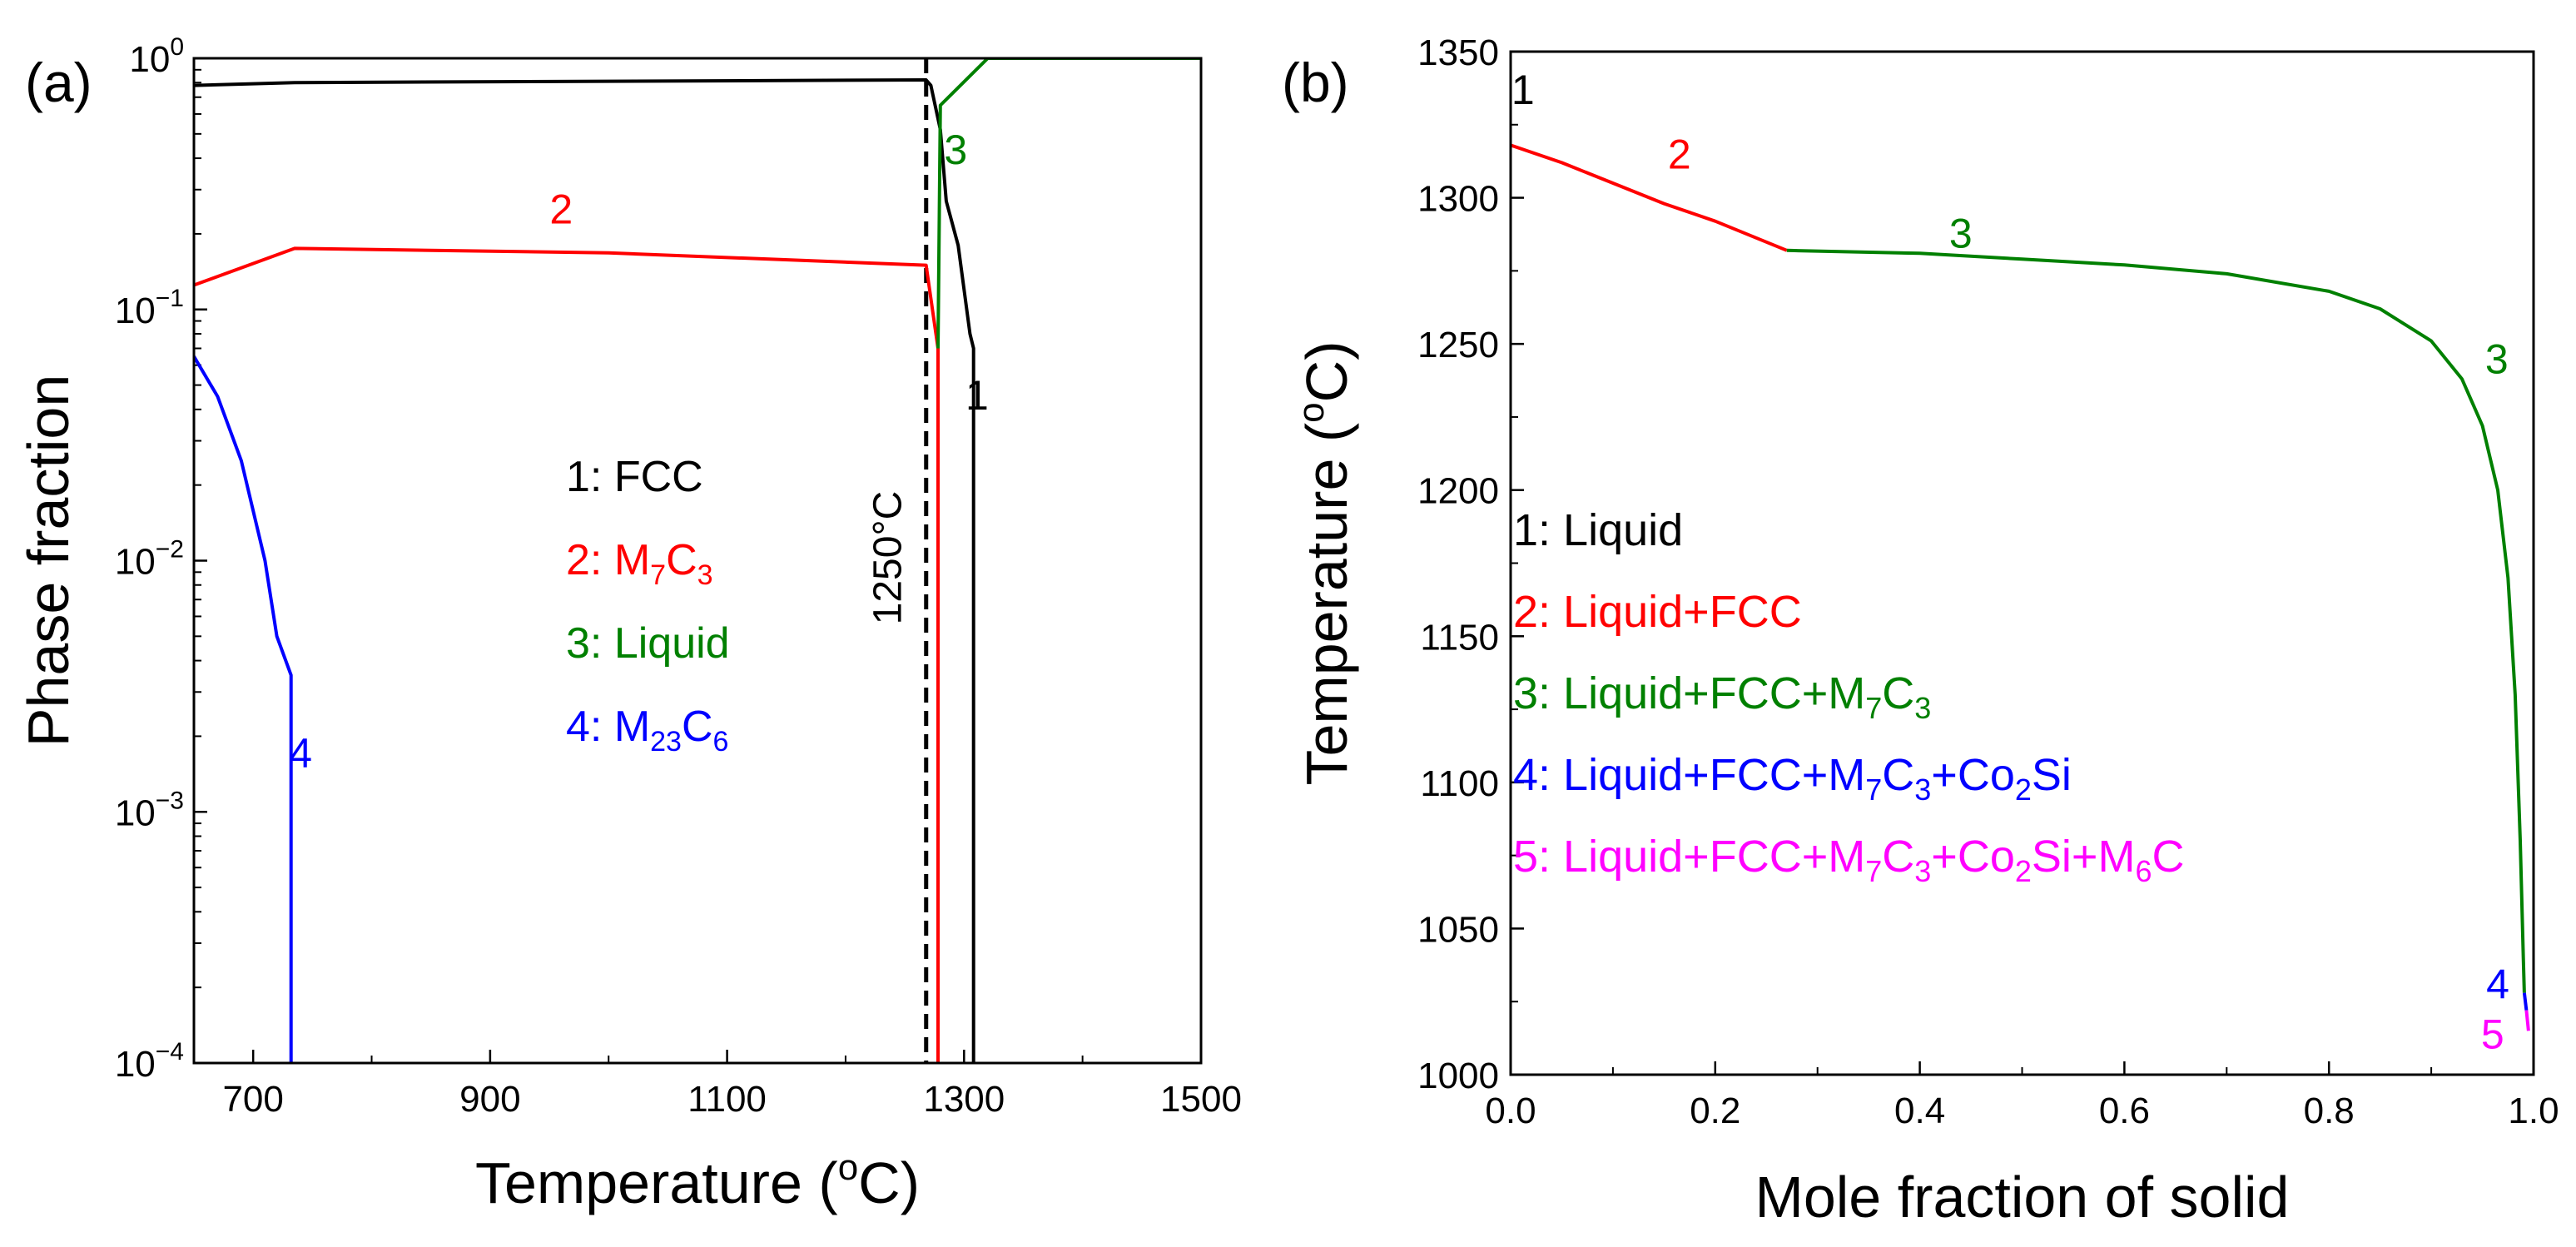 The height and width of the screenshot is (1247, 2576). I want to click on legend-item-1: 1: Liquid, so click(1598, 530).